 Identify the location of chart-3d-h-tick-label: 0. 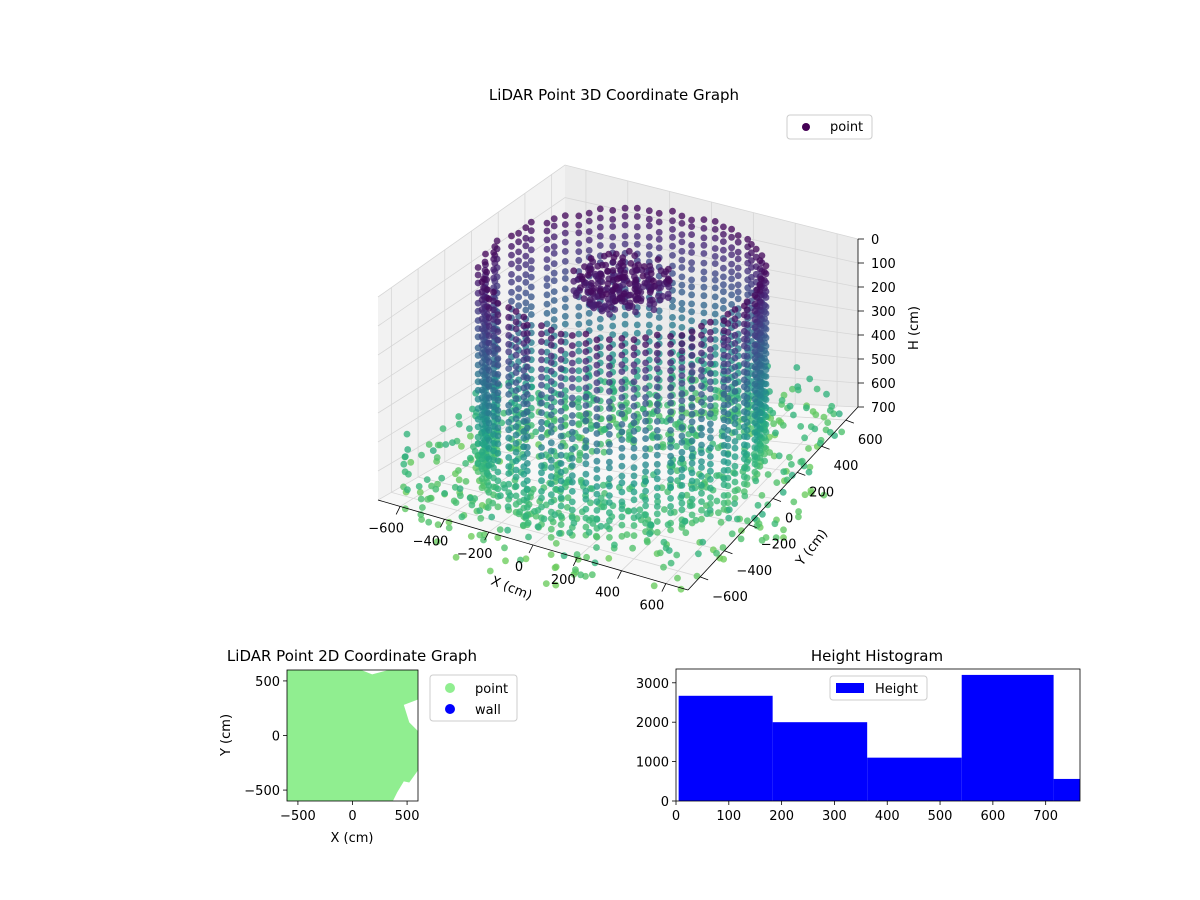
(875, 240).